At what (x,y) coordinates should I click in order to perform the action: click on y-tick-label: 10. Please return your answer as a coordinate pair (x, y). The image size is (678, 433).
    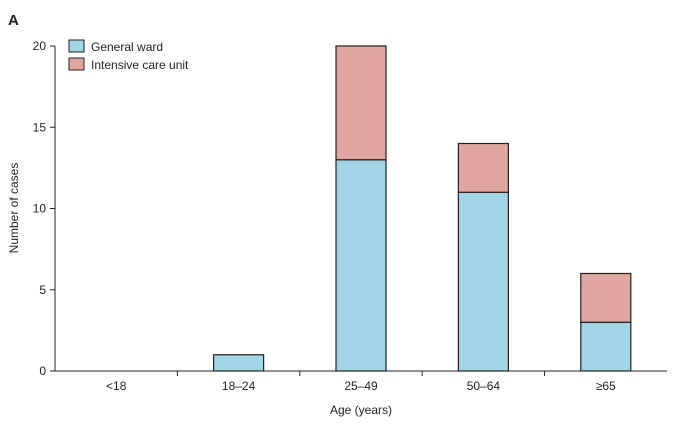
    Looking at the image, I should click on (40, 209).